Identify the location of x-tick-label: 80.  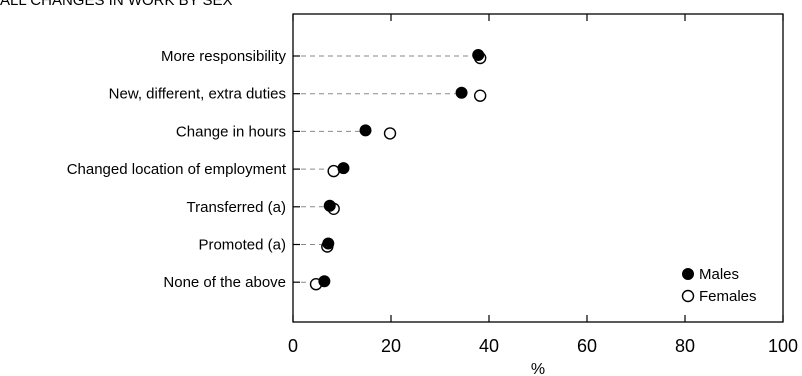
(685, 346).